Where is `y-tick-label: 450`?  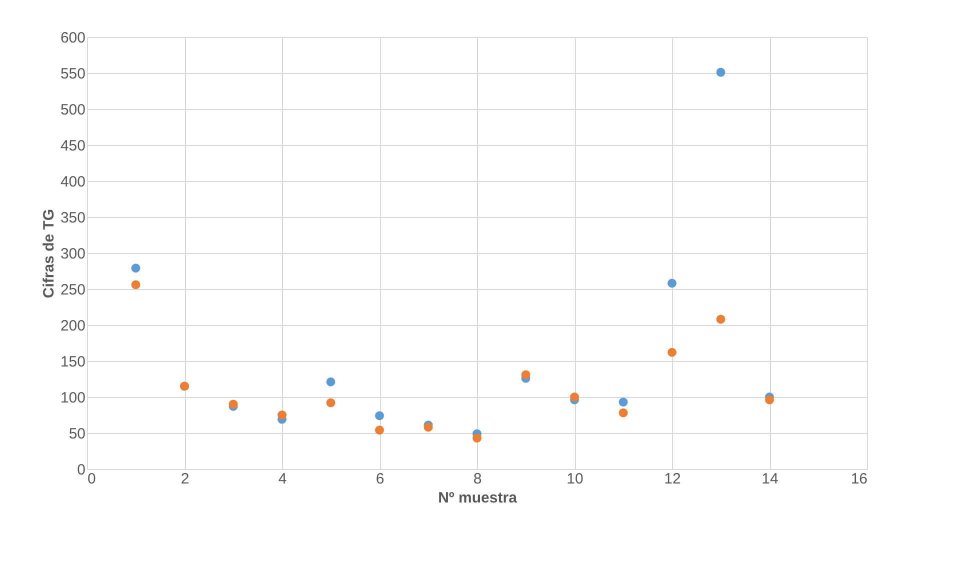 y-tick-label: 450 is located at coordinates (73, 146).